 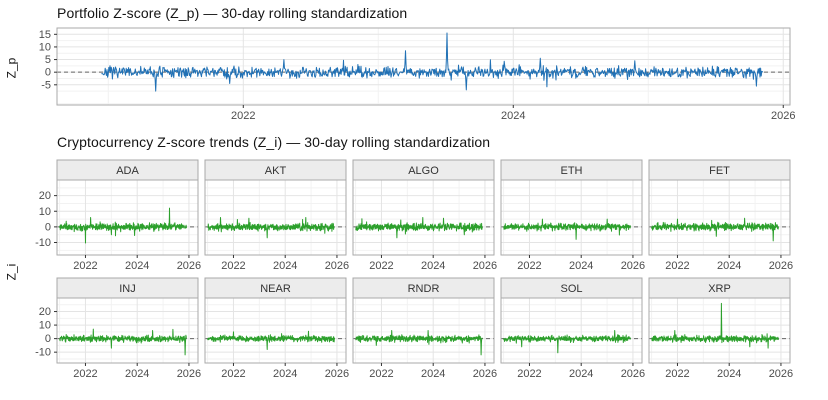 I want to click on facet-strip-ALGO: ALGO, so click(x=423, y=170).